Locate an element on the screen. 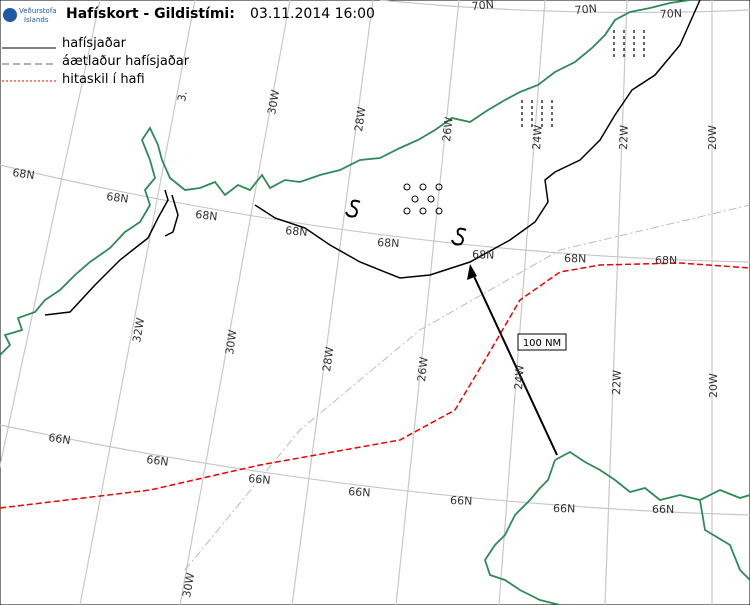 The width and height of the screenshot is (750, 605). legend-label: áætlaður hafísjaðar is located at coordinates (126, 61).